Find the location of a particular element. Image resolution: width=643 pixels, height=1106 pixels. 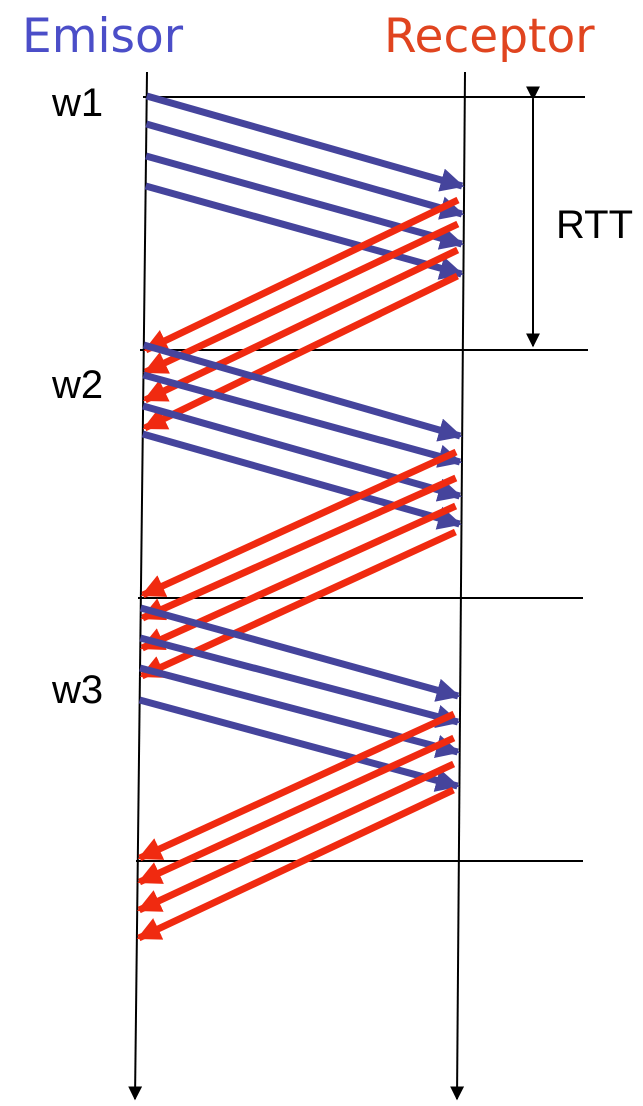

window-label-w1: w1 is located at coordinates (77, 103).